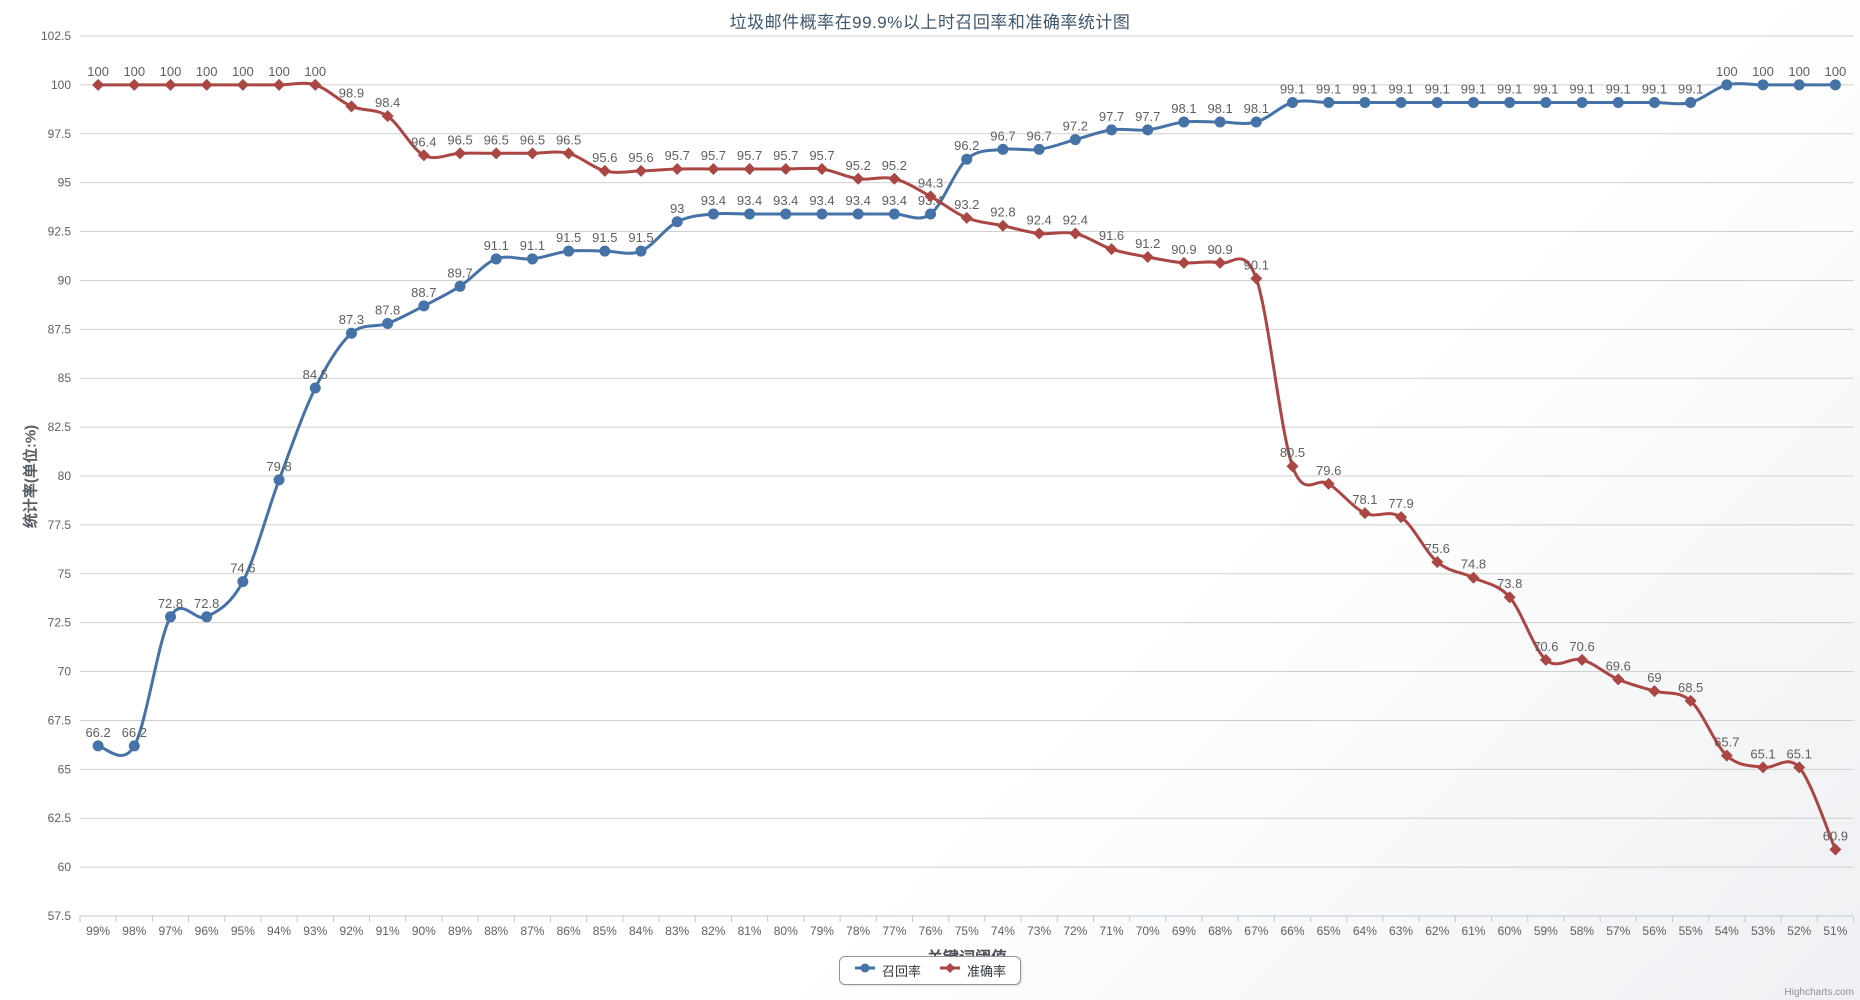 The width and height of the screenshot is (1860, 1000). I want to click on legend-item-accuracy: 准确率, so click(972, 970).